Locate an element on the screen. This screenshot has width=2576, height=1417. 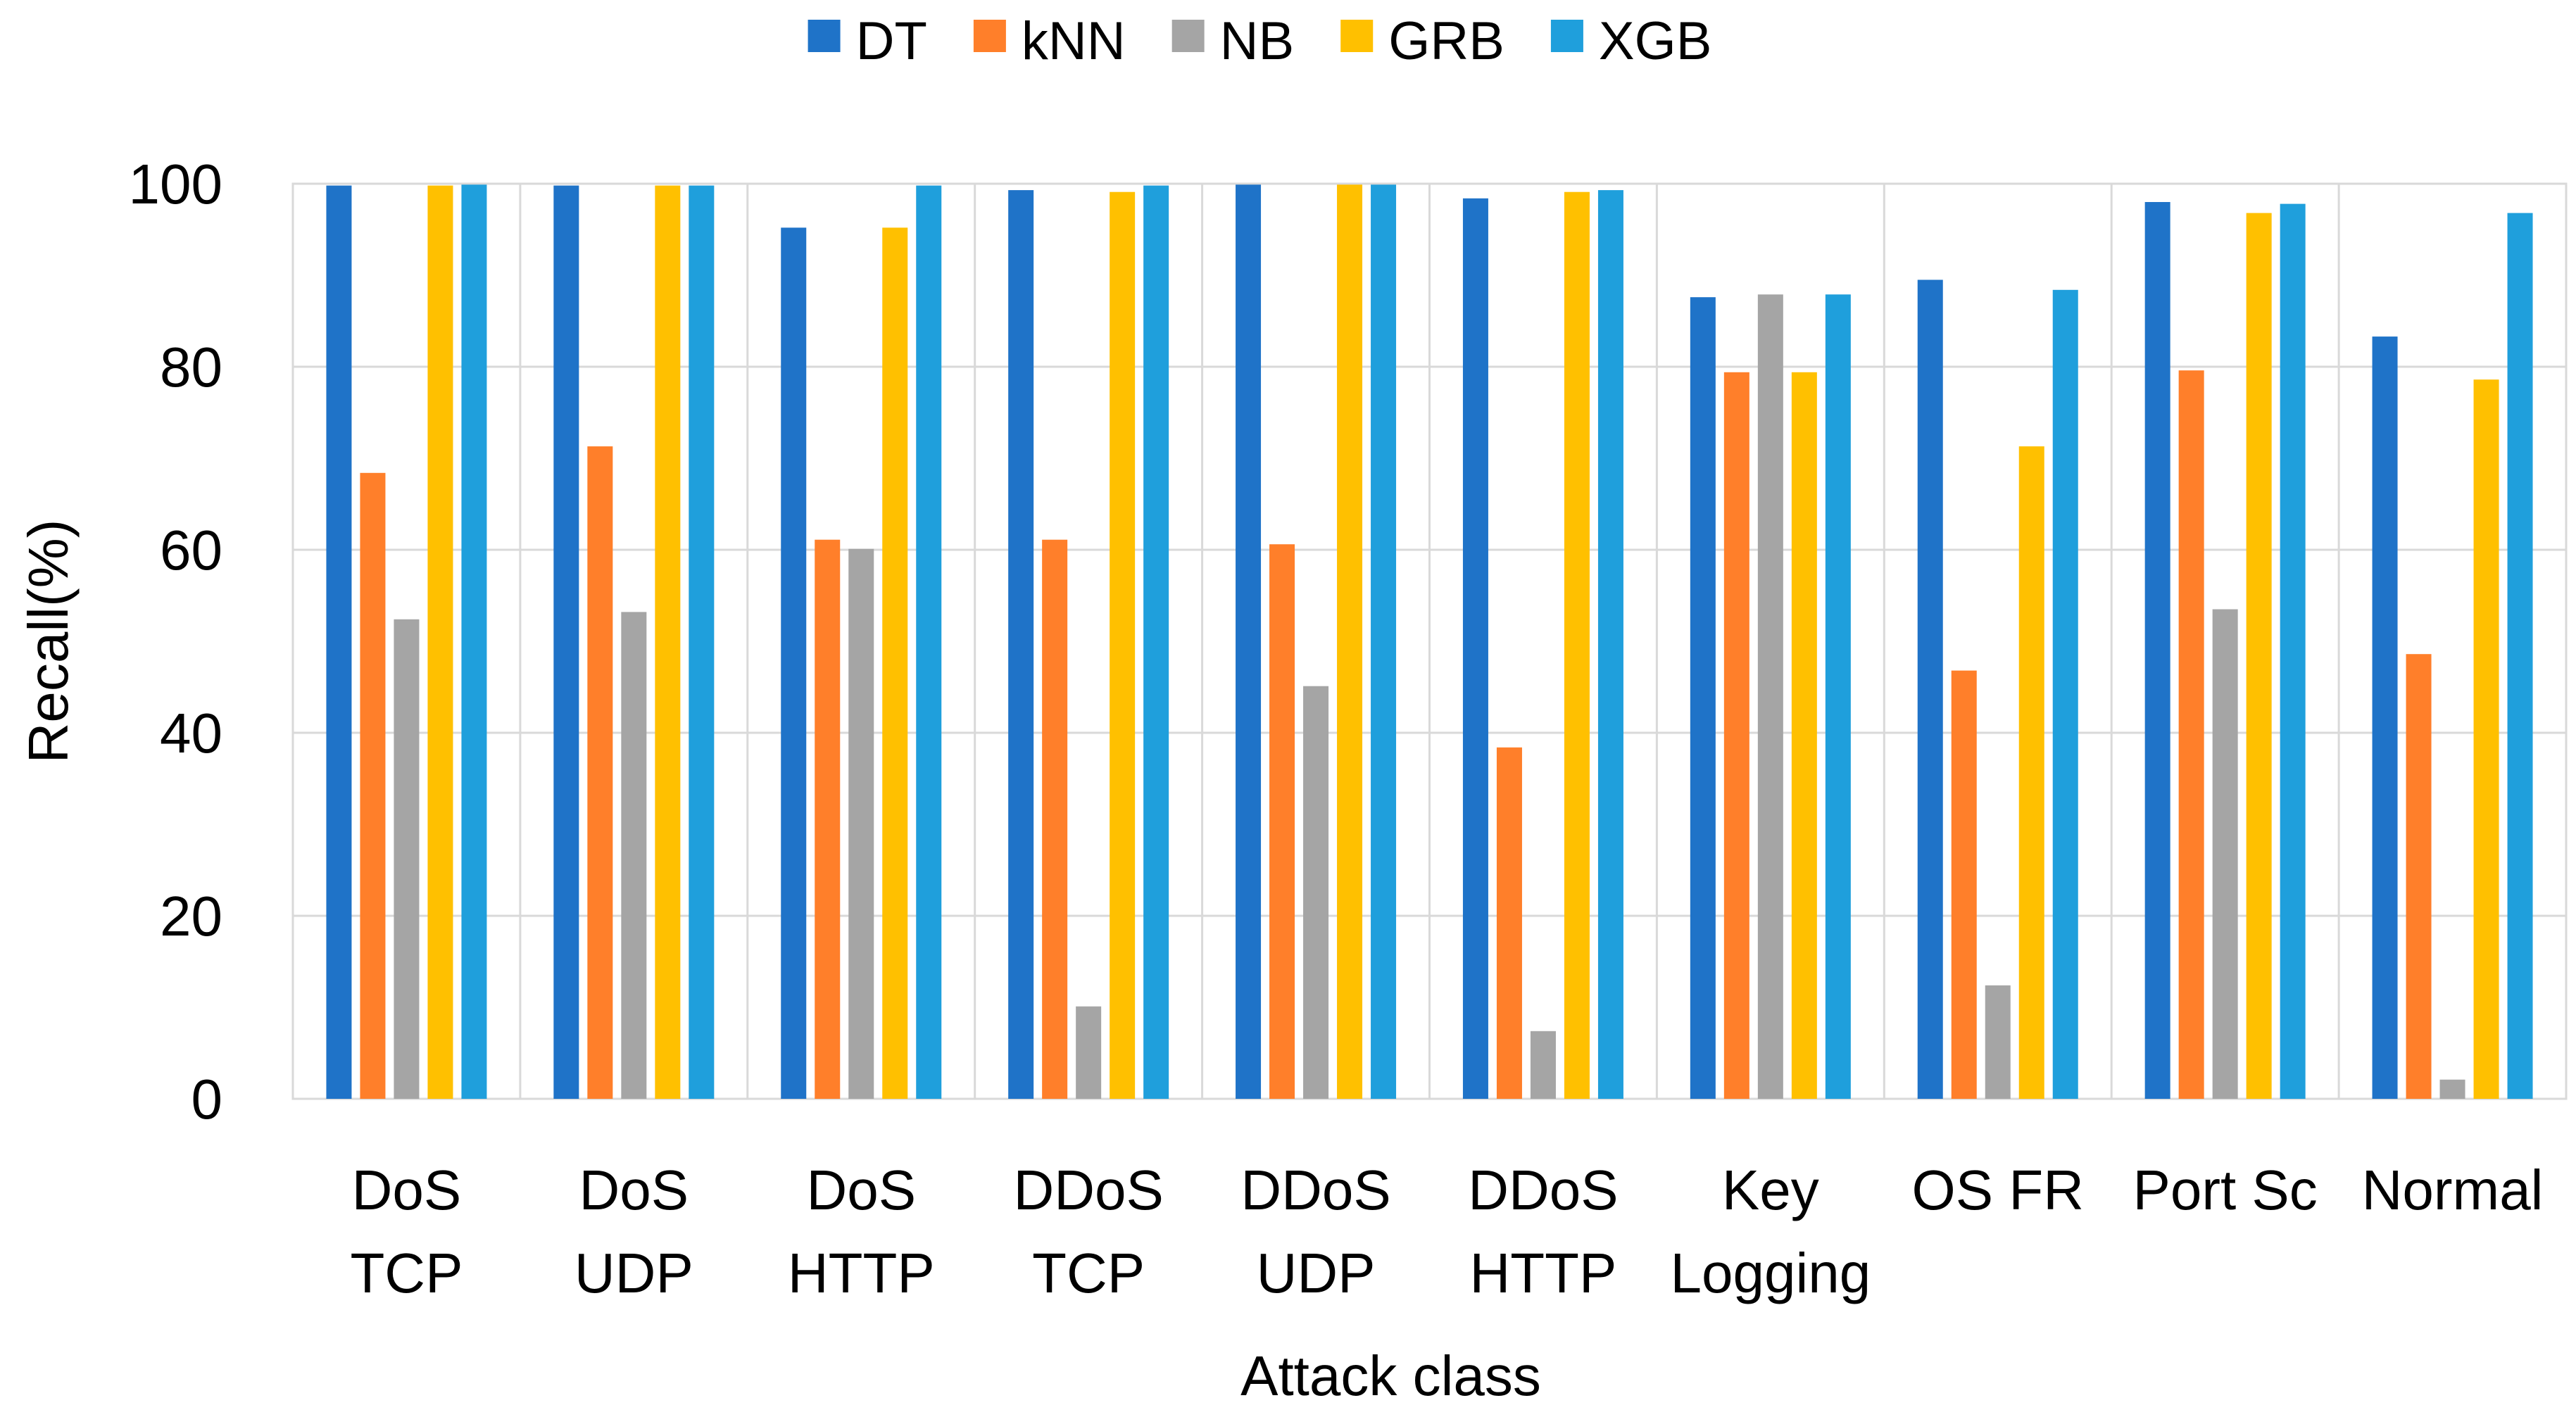
legend-label-knn: kNN is located at coordinates (1074, 41).